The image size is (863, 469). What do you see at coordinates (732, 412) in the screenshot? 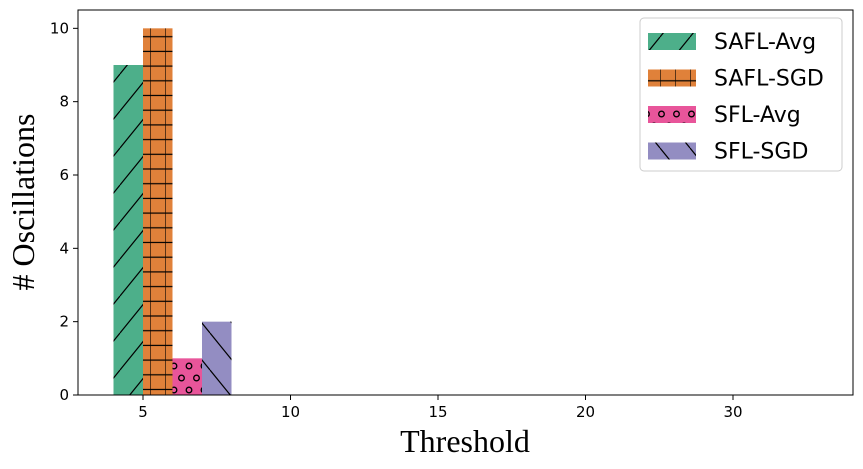
I see `x-tick-label: 30` at bounding box center [732, 412].